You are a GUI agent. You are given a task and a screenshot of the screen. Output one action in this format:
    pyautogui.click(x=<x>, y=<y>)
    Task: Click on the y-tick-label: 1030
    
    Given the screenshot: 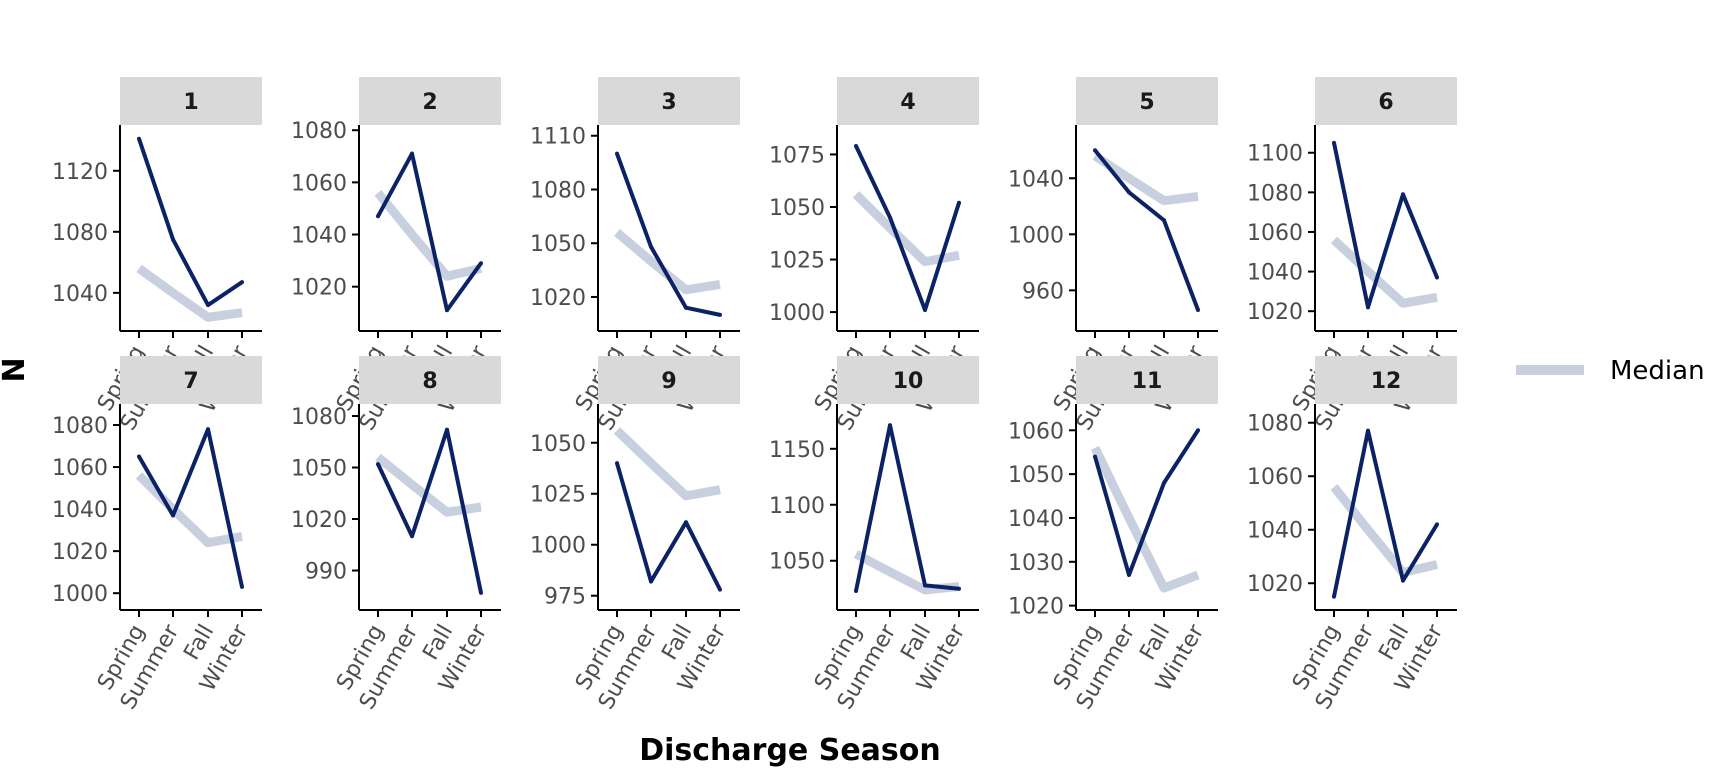 What is the action you would take?
    pyautogui.click(x=1036, y=563)
    